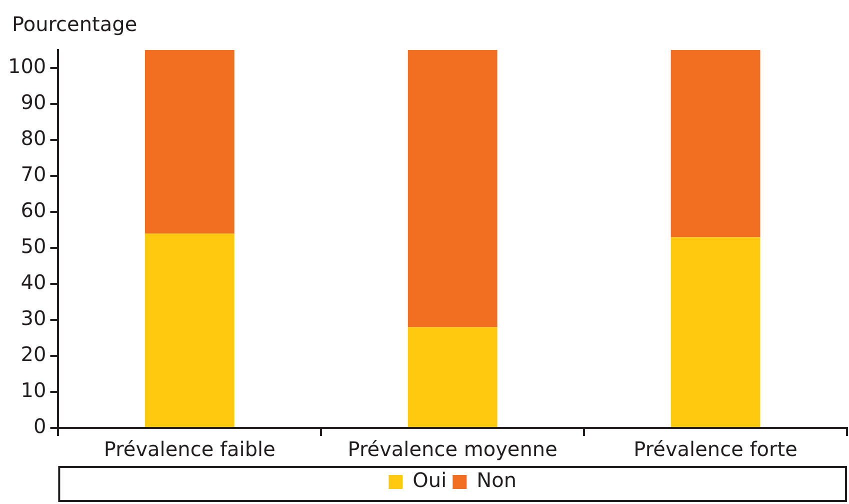 The image size is (849, 504). Describe the element at coordinates (27, 66) in the screenshot. I see `y-tick-label: 100` at that location.